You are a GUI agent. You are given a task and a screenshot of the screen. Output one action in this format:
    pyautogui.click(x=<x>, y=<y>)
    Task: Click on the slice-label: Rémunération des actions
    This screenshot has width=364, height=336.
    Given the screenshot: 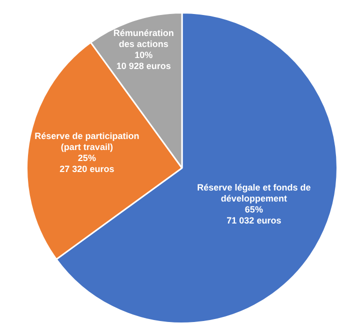 What is the action you would take?
    pyautogui.click(x=143, y=38)
    